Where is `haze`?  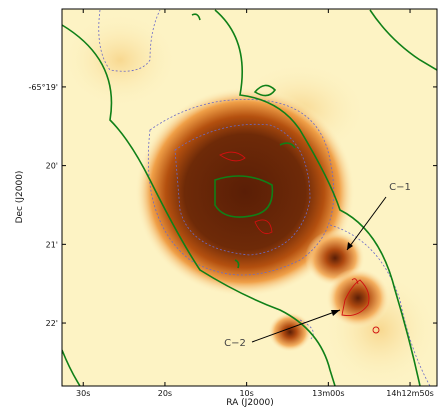 haze is located at coordinates (121, 60).